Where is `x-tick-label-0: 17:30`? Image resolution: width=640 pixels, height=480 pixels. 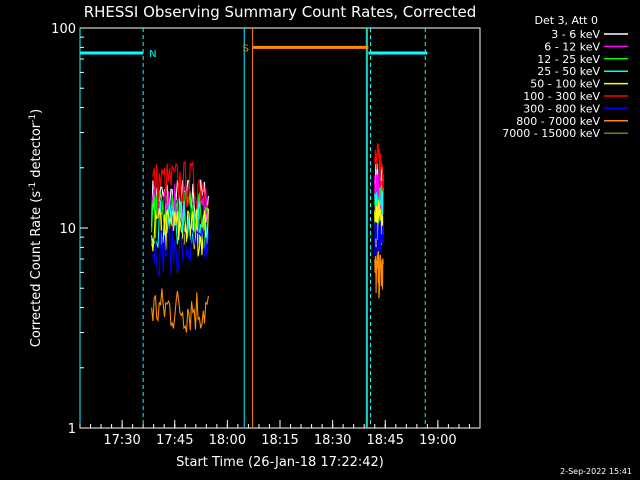 x-tick-label-0: 17:30 is located at coordinates (121, 440).